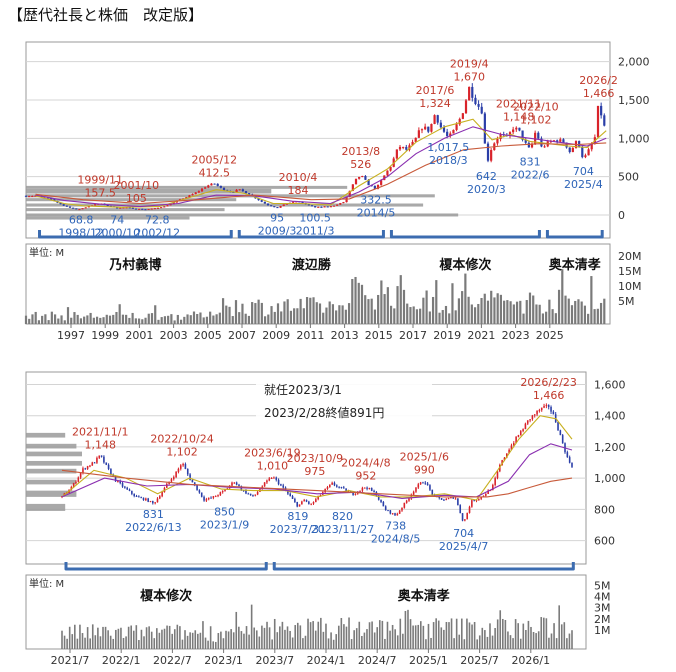 This screenshot has height=672, width=676. I want to click on x-tick-label: 2015, so click(379, 335).